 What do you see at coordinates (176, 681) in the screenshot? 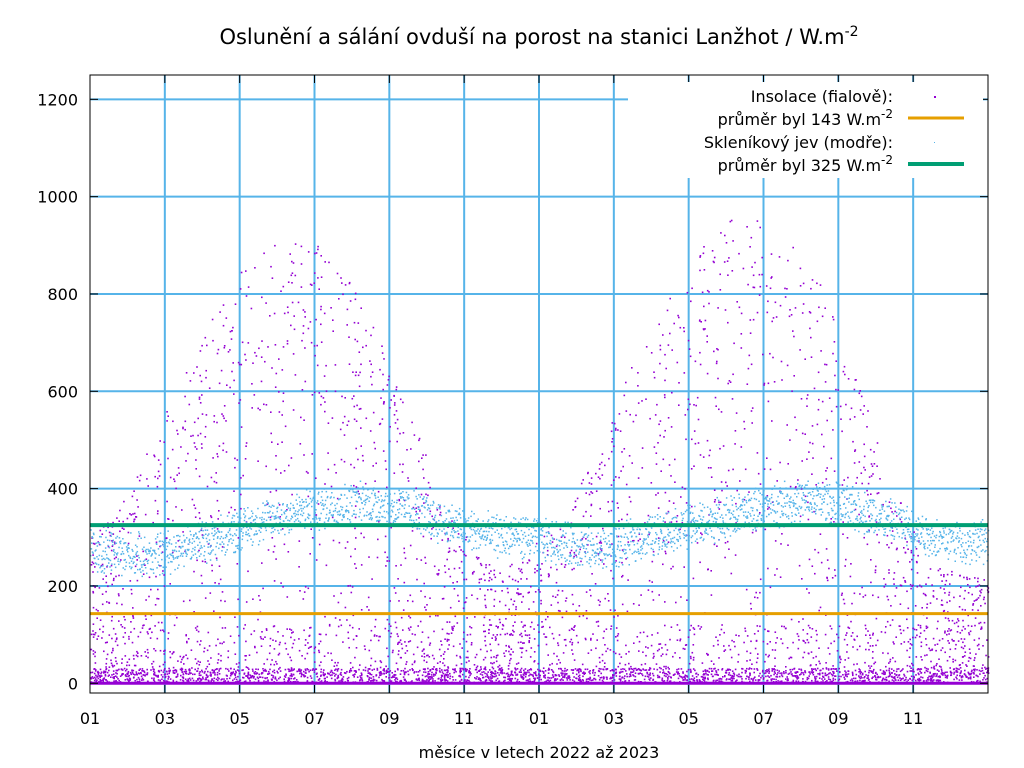
I see `insolation-point-1919` at bounding box center [176, 681].